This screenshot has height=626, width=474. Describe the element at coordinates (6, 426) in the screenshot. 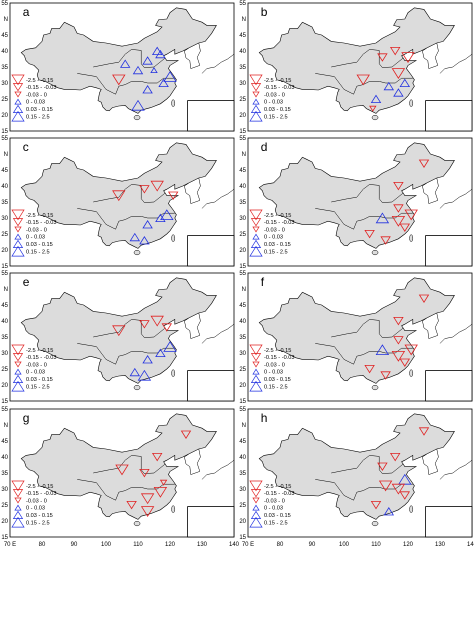

I see `lat-tick-label: N` at that location.